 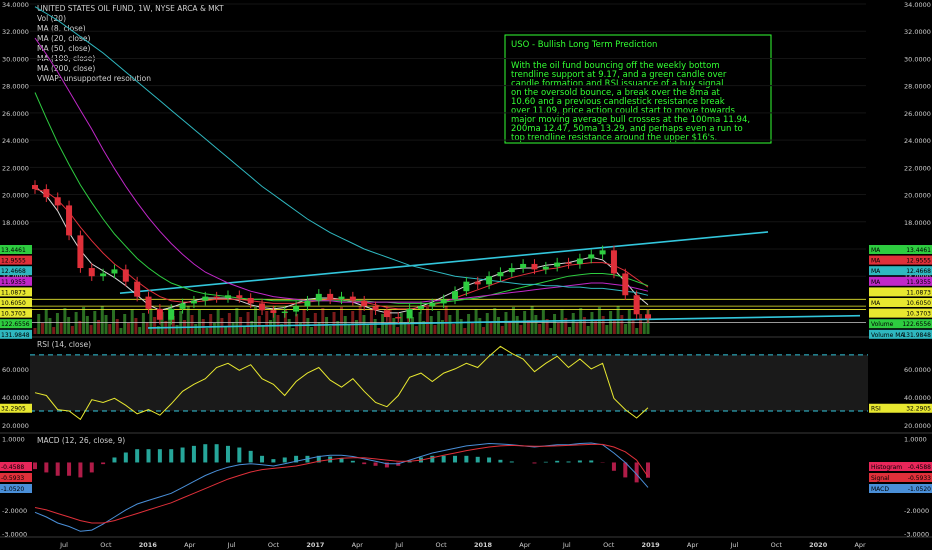 I want to click on x-tick-label: Apr, so click(x=358, y=545).